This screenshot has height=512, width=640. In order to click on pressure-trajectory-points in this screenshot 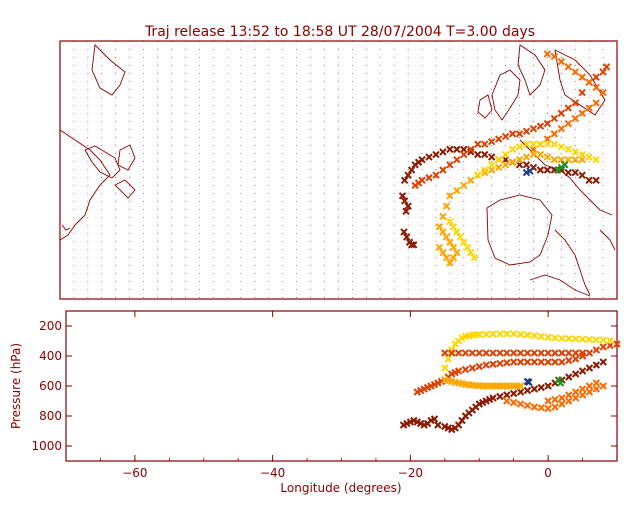, I will do `click(510, 382)`.